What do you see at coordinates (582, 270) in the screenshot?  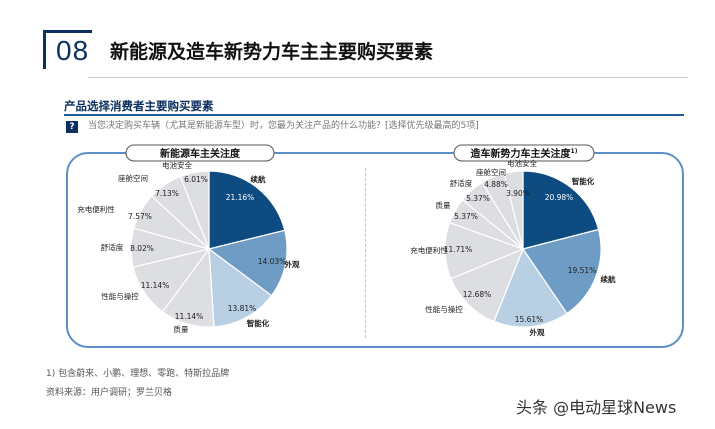 I see `slice-value-label: 19.51%` at bounding box center [582, 270].